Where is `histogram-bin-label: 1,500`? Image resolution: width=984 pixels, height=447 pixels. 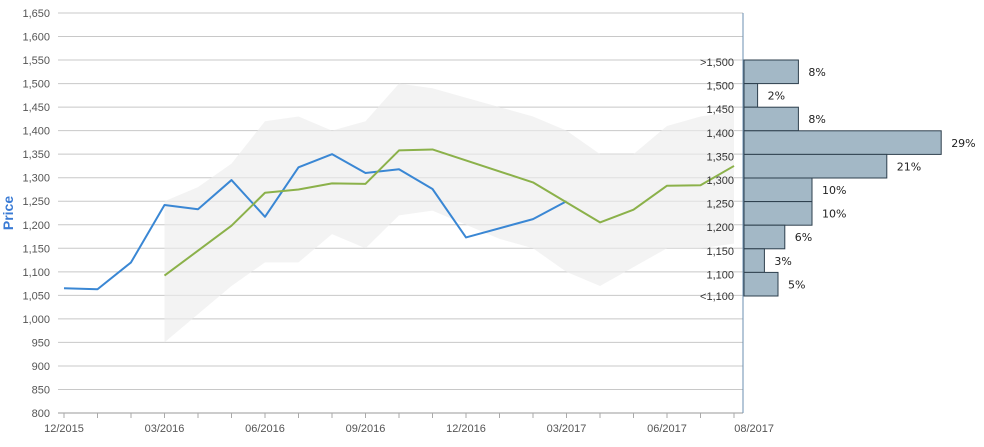
histogram-bin-label: 1,500 is located at coordinates (720, 87).